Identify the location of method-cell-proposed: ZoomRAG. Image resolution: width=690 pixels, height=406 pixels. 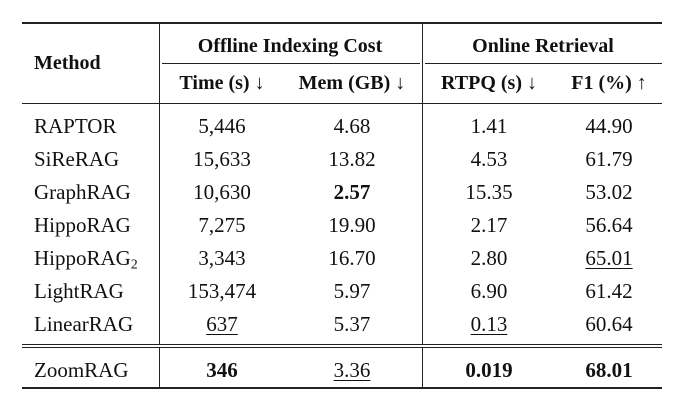
(81, 370).